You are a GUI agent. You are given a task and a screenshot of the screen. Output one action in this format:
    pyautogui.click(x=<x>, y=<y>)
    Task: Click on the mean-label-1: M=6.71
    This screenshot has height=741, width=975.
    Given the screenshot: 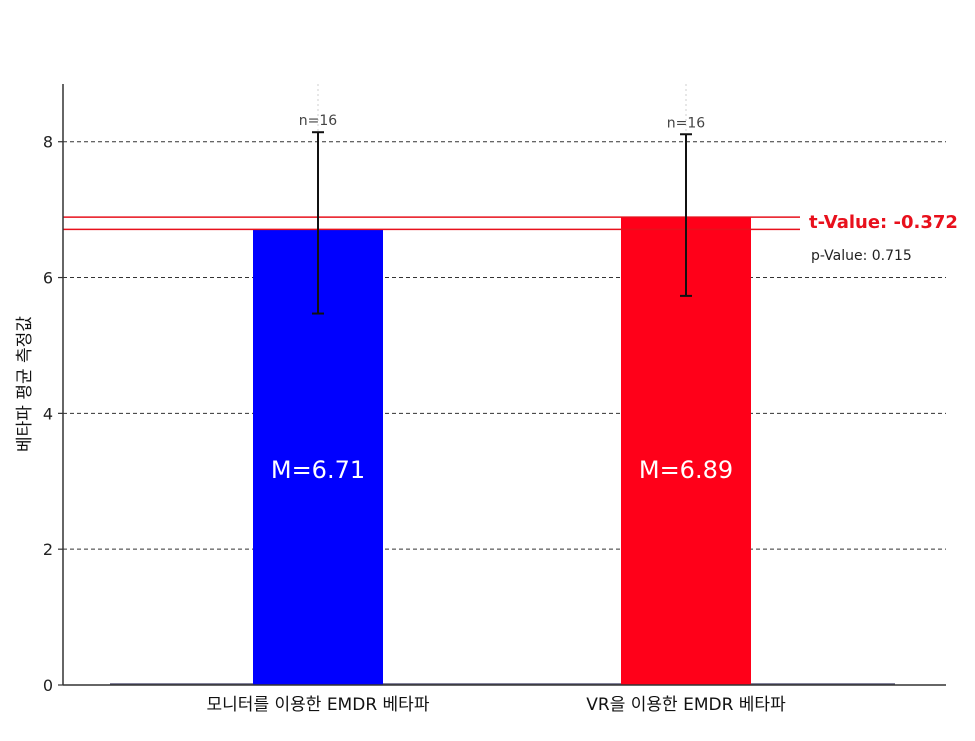 What is the action you would take?
    pyautogui.click(x=318, y=470)
    